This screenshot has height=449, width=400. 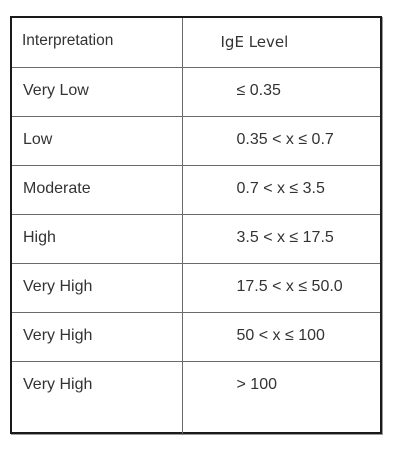 I want to click on table-row: Very High 50 < x ≤ 100, so click(x=196, y=336).